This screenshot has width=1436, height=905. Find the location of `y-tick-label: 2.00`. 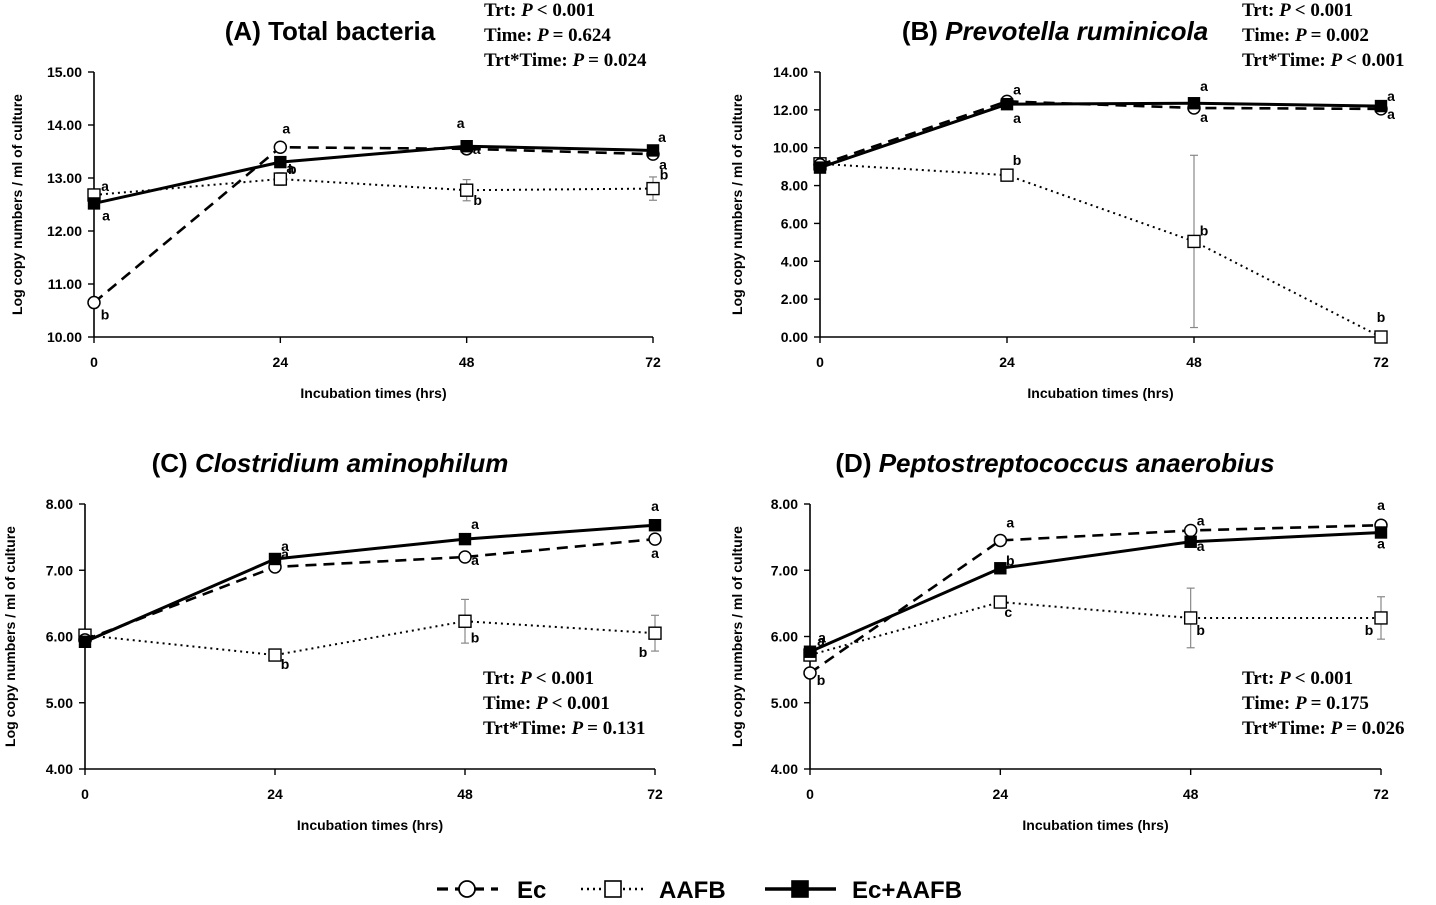

y-tick-label: 2.00 is located at coordinates (794, 299).